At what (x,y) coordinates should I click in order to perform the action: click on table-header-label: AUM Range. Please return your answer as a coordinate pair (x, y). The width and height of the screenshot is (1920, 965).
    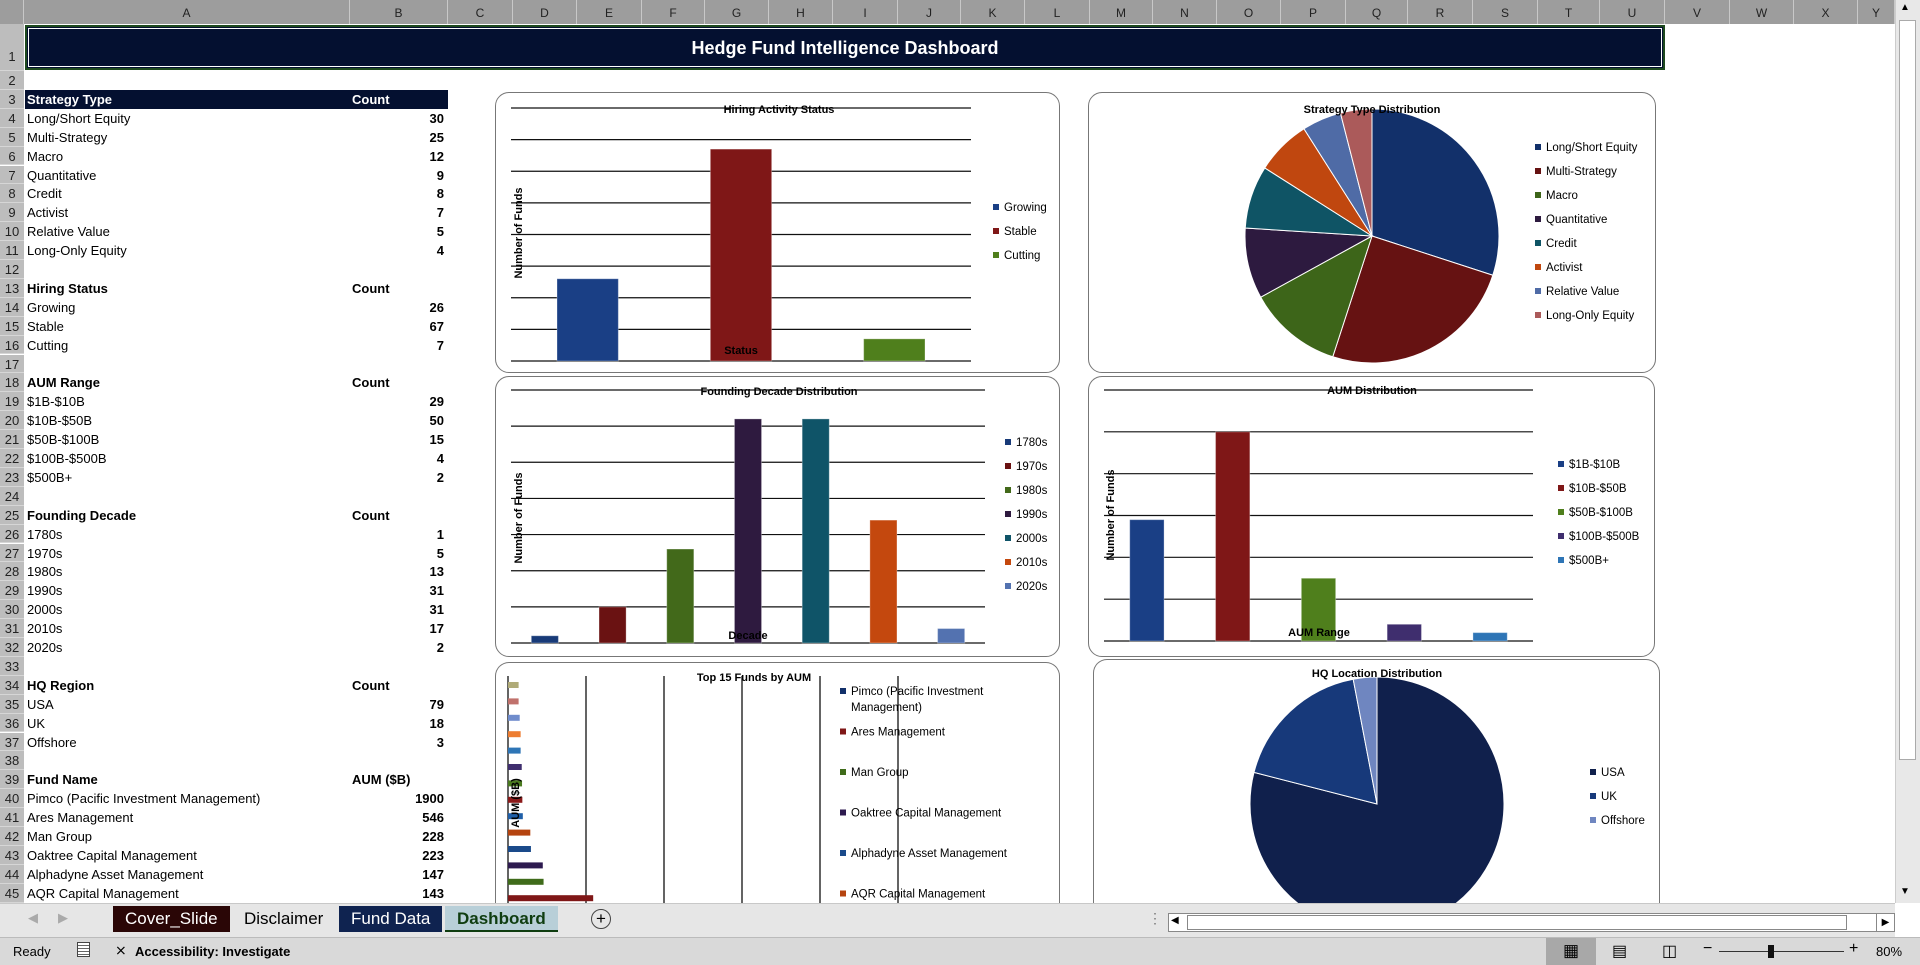
    Looking at the image, I should click on (63, 383).